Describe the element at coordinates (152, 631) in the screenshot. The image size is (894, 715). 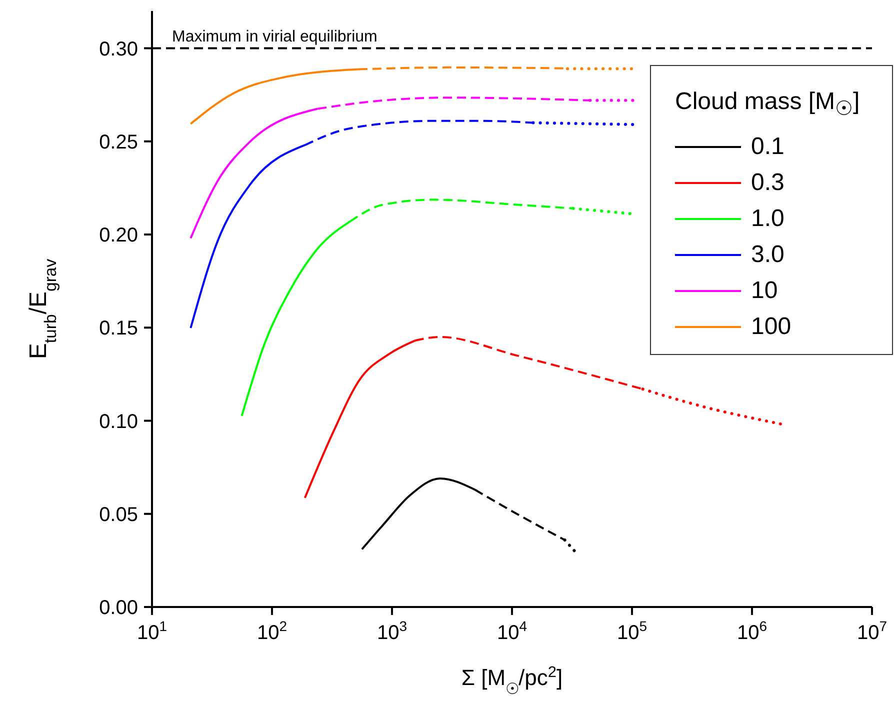
I see `x-tick-label: 10$^{1}$` at that location.